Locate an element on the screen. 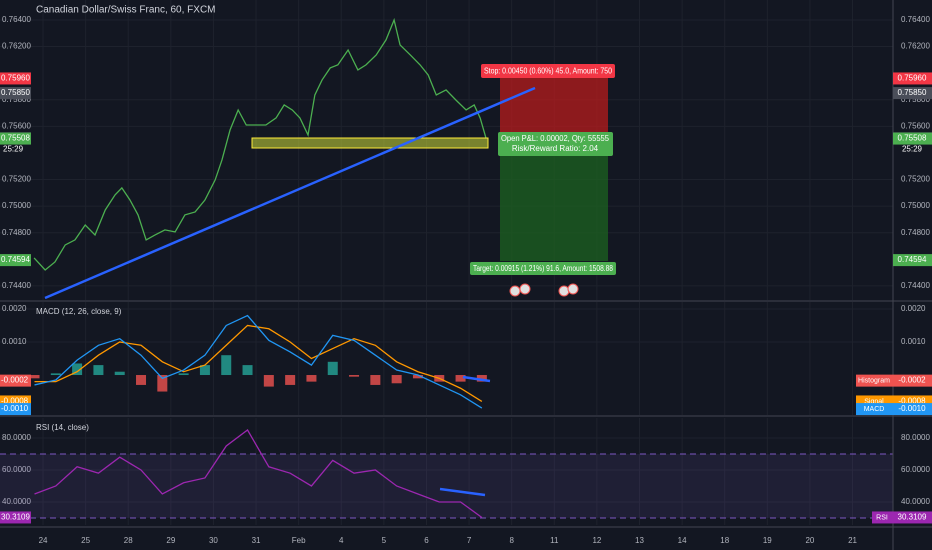 This screenshot has height=550, width=932. stop-label: Stop: 0.00450 (0.60%) 45.0, Amount: 750 is located at coordinates (548, 71).